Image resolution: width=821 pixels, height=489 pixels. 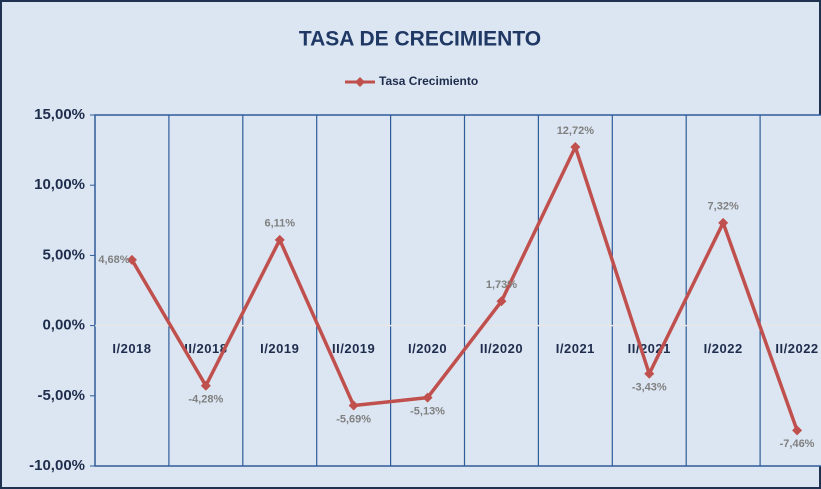 What do you see at coordinates (797, 444) in the screenshot?
I see `data-label: -7,46%` at bounding box center [797, 444].